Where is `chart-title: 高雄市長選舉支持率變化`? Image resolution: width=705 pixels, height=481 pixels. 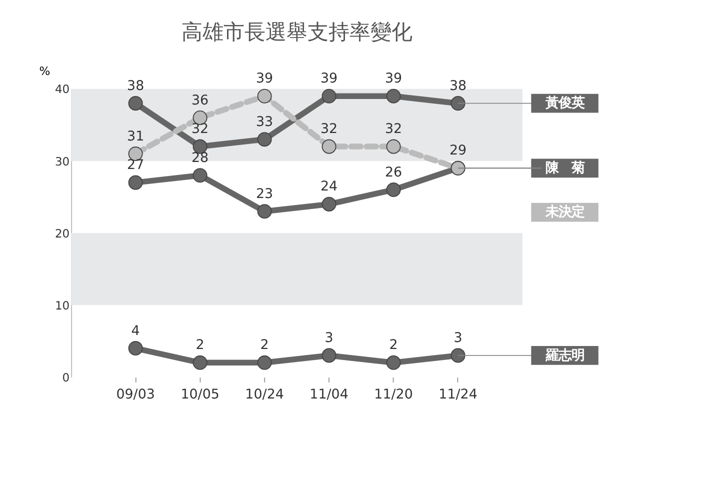
chart-title: 高雄市長選舉支持率變化 is located at coordinates (296, 31).